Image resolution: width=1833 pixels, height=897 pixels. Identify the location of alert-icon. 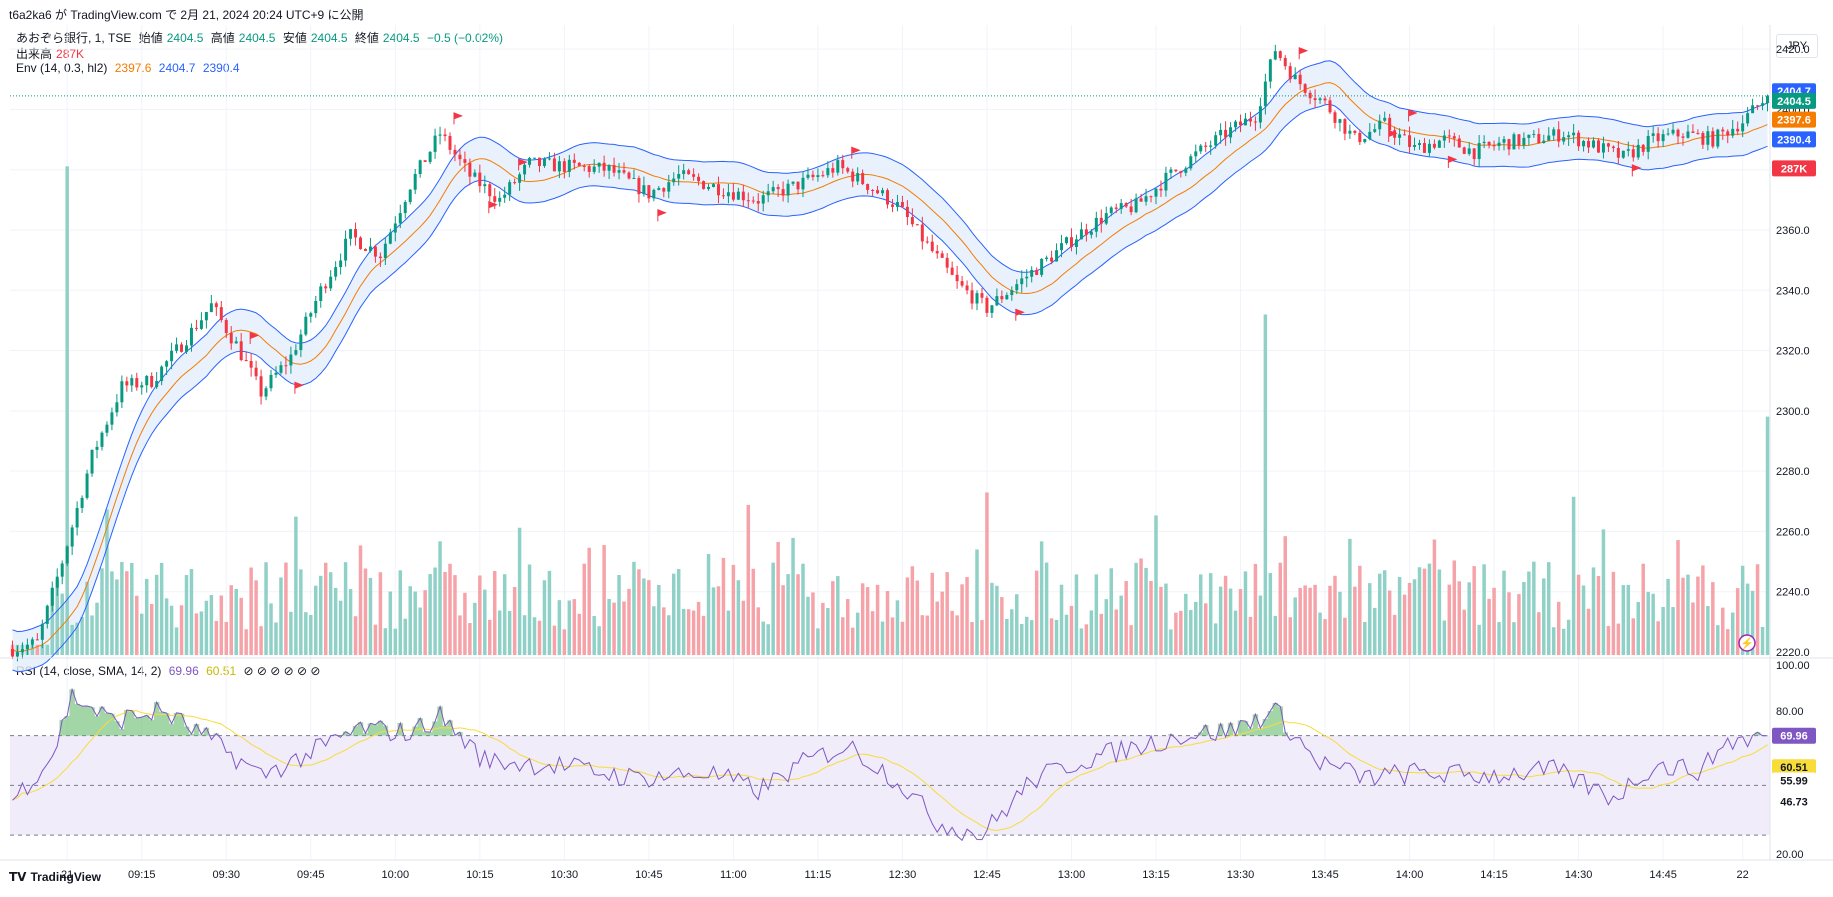
(1747, 643).